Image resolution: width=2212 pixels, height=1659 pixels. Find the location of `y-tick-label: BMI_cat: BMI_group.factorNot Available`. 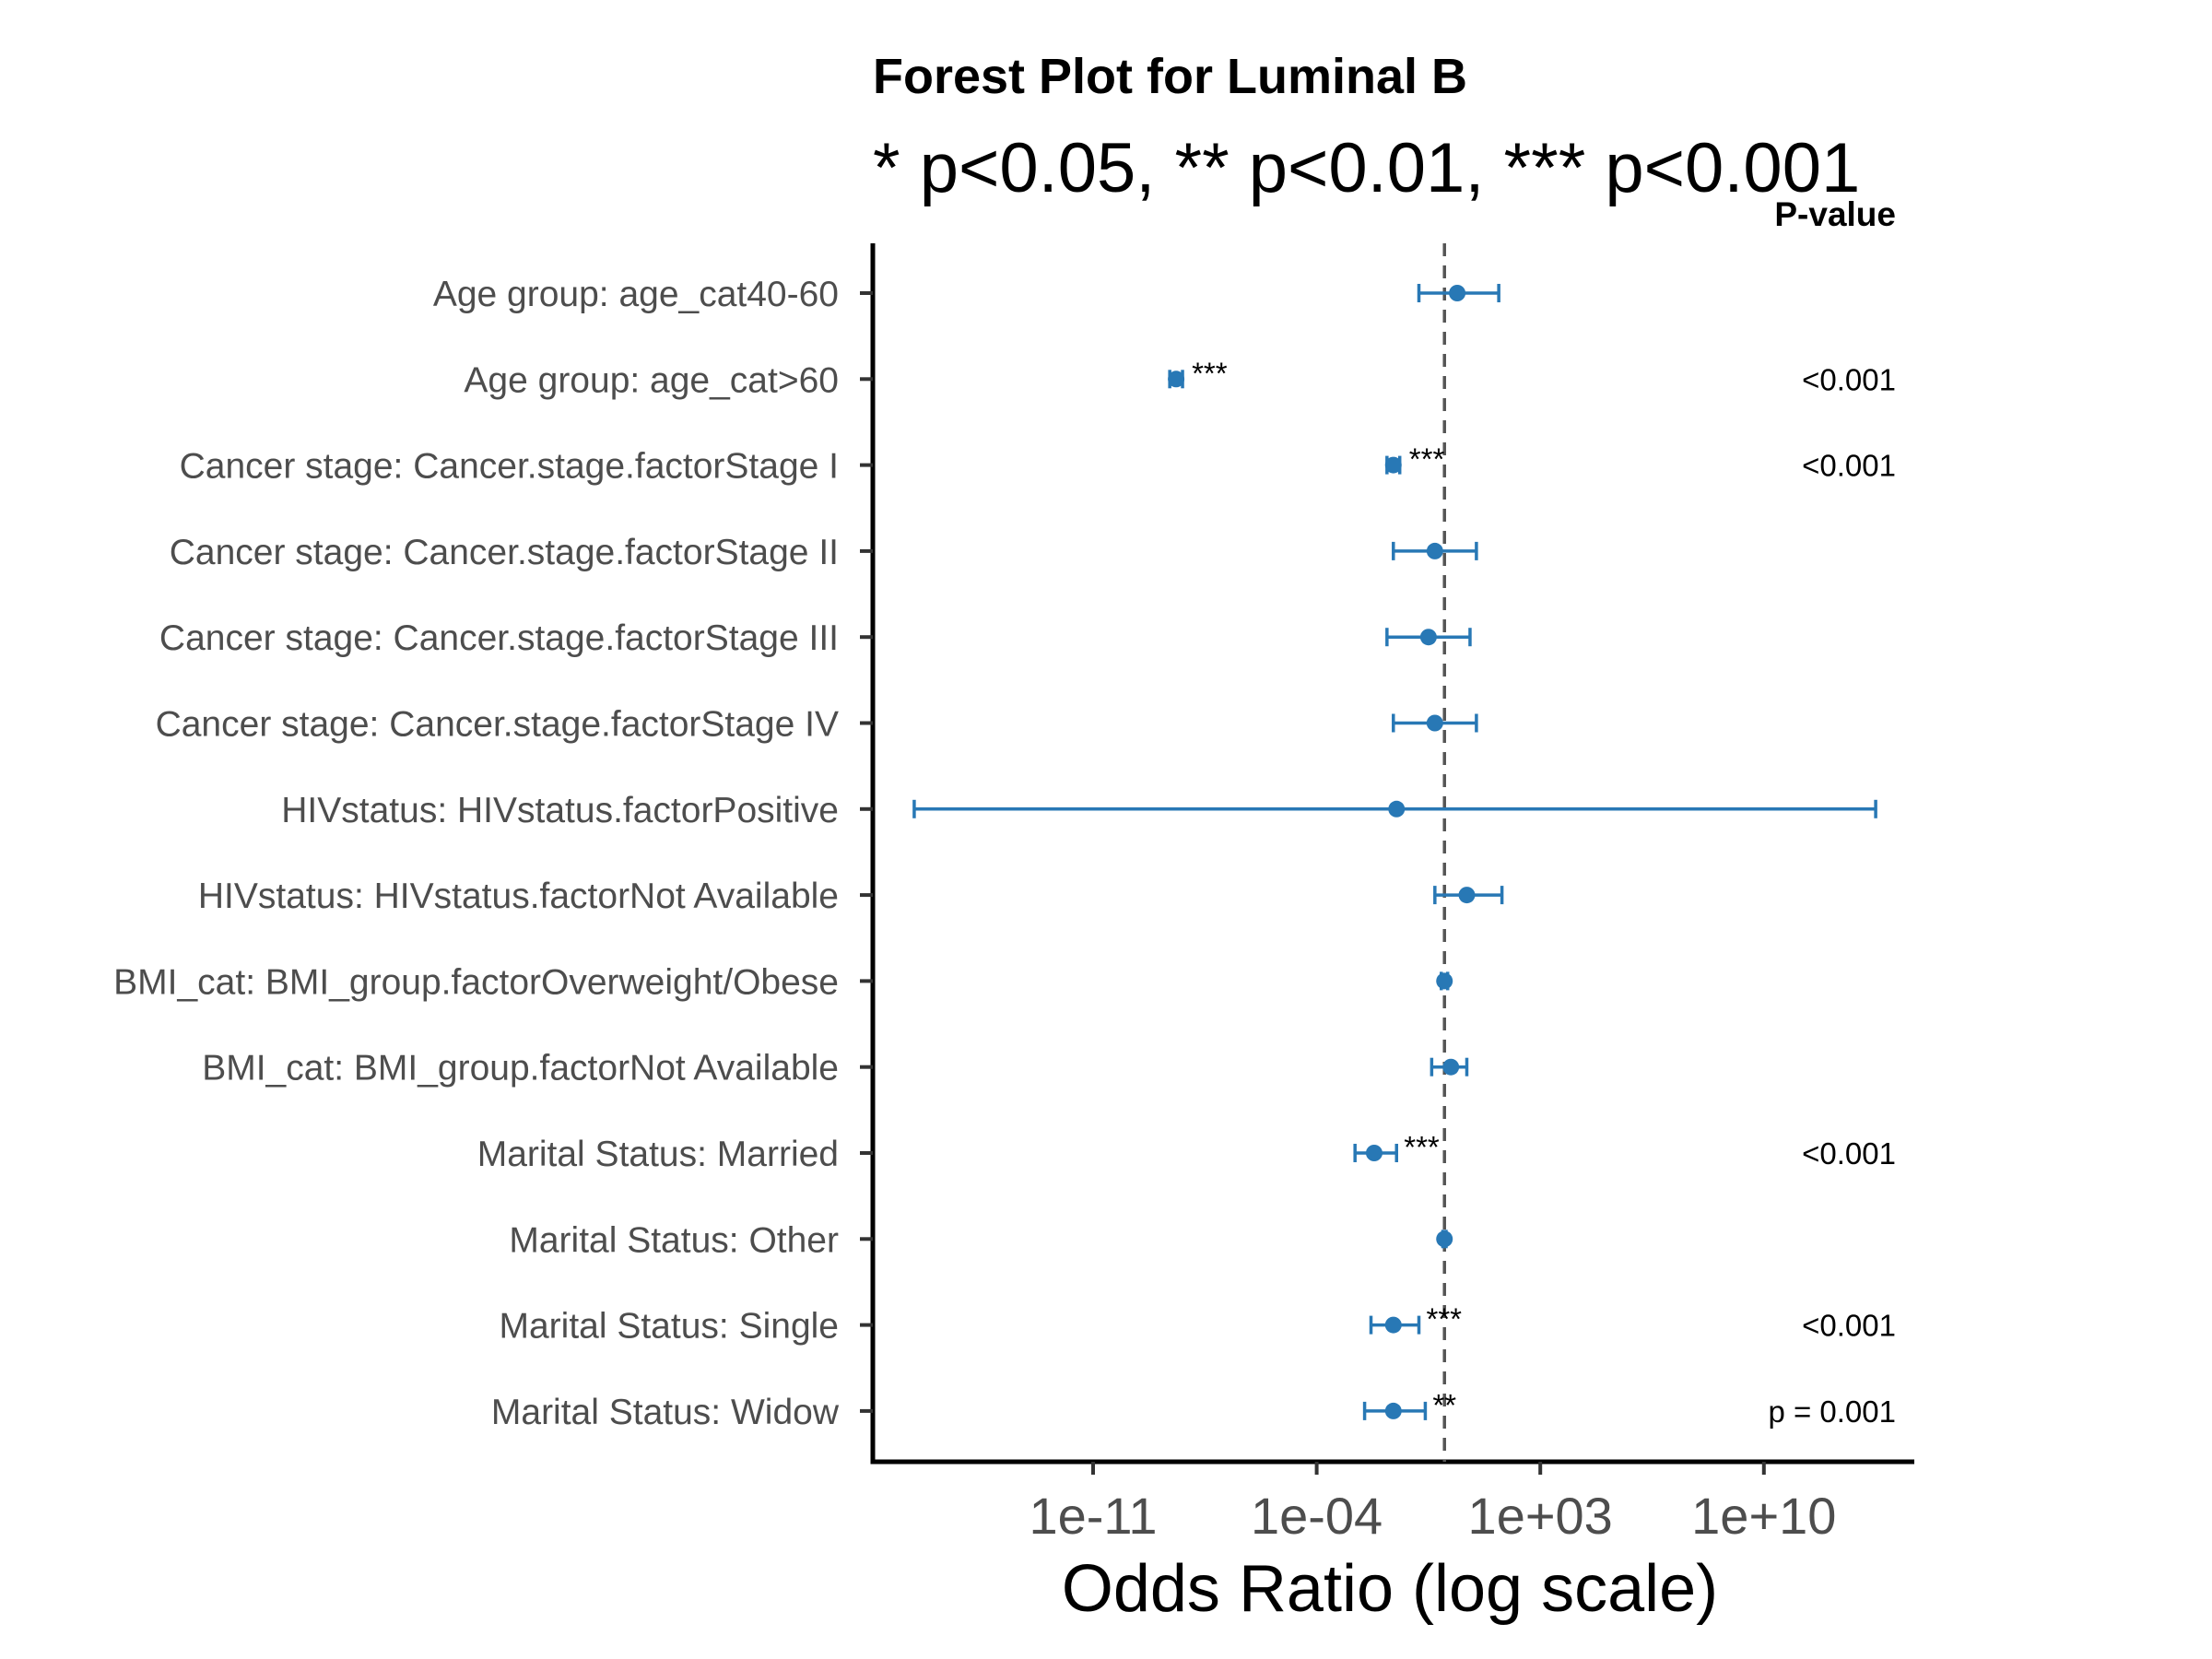

y-tick-label: BMI_cat: BMI_group.factorNot Available is located at coordinates (520, 1068).